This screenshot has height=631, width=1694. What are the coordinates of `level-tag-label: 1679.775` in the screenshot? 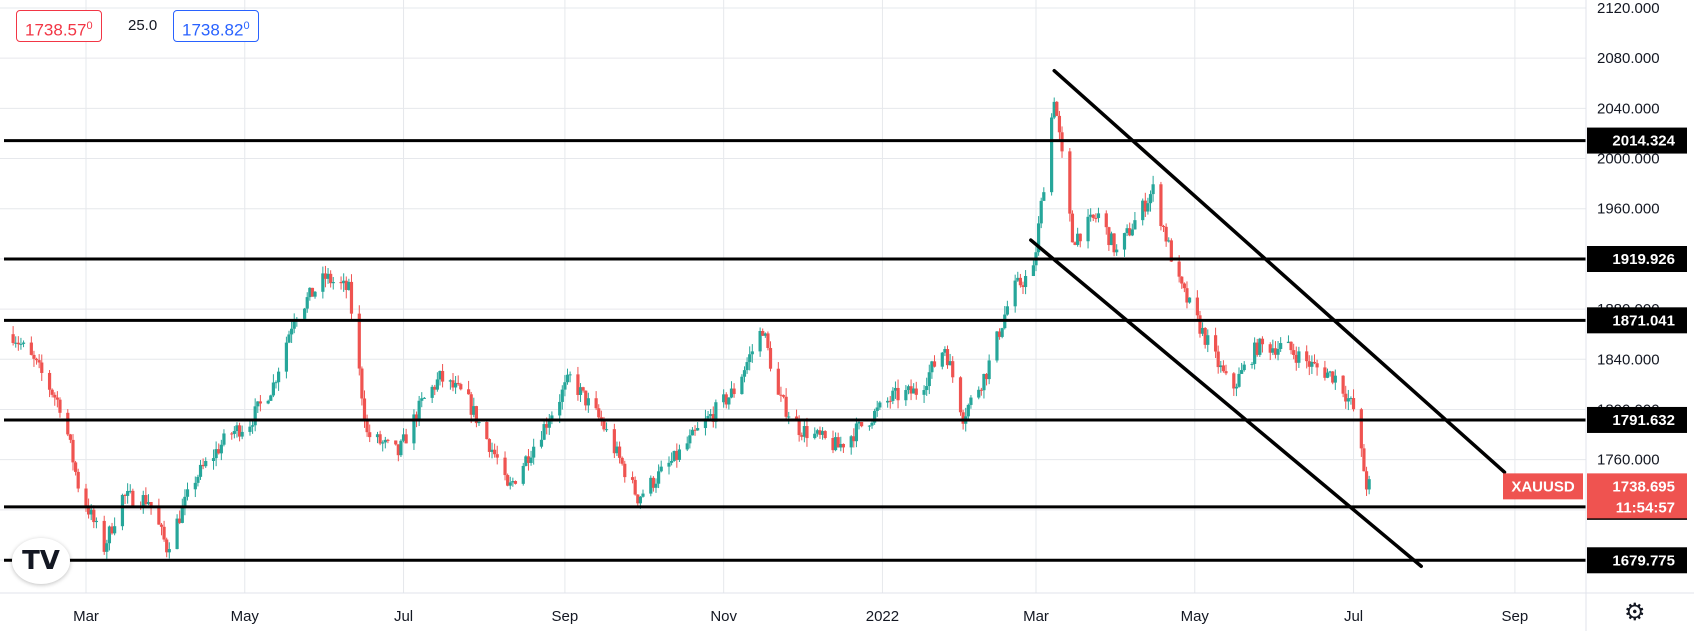 It's located at (1643, 560).